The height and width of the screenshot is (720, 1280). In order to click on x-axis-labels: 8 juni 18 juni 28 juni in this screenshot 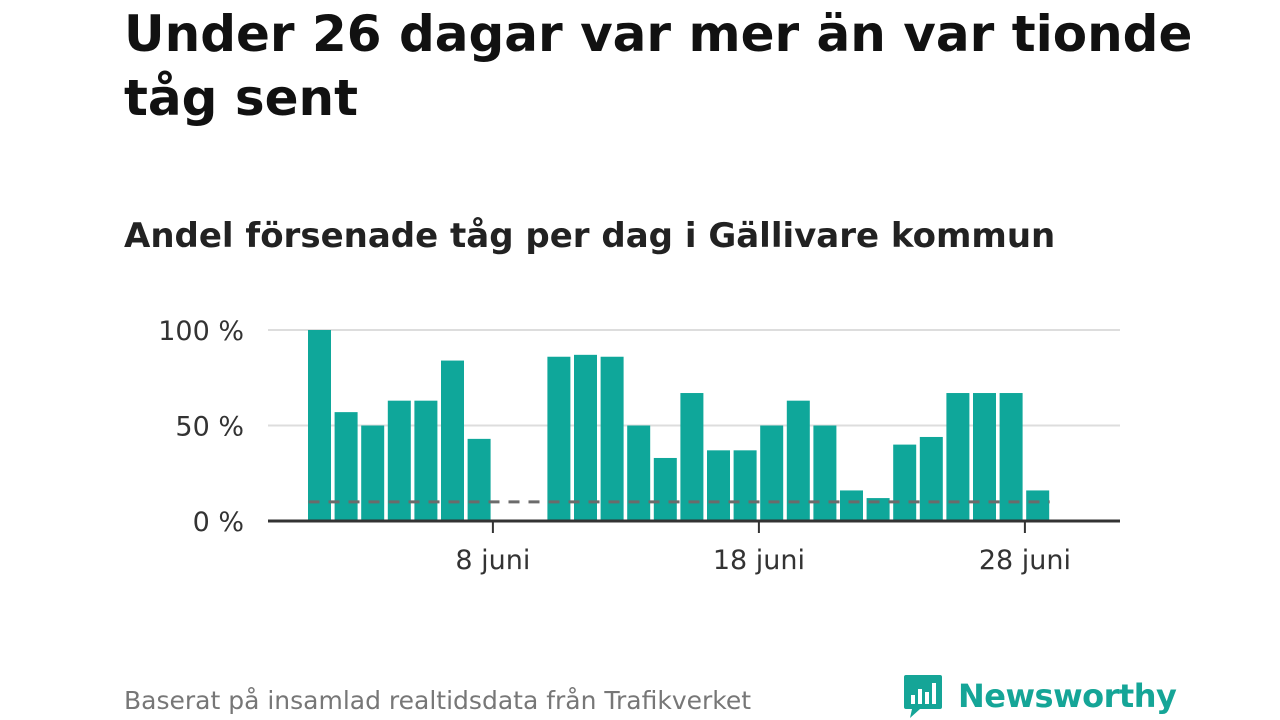, I will do `click(763, 560)`.